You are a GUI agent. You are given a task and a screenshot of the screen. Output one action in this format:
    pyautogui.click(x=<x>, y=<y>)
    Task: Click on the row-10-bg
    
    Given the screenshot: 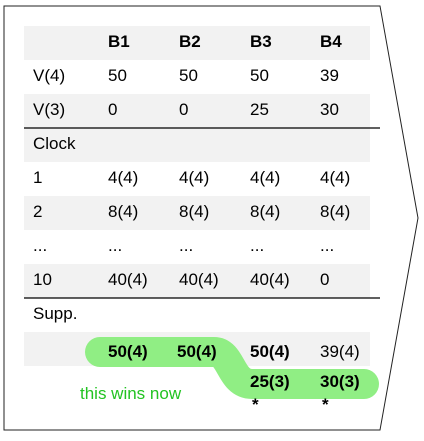 What is the action you would take?
    pyautogui.click(x=197, y=281)
    